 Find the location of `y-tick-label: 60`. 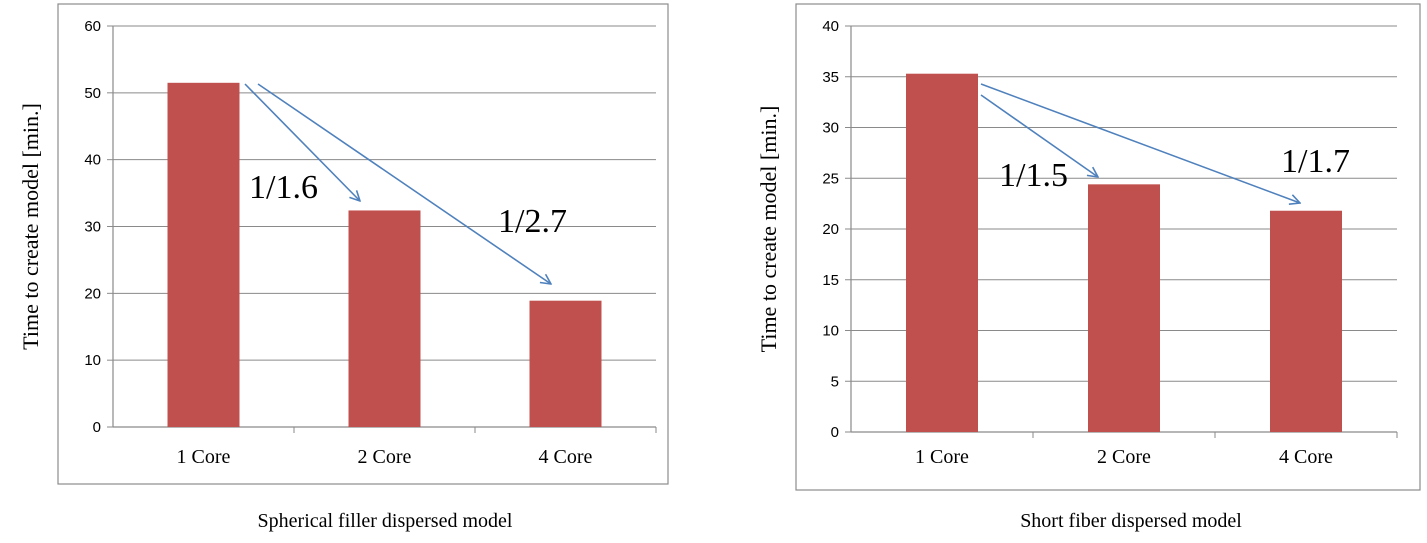

y-tick-label: 60 is located at coordinates (92, 26).